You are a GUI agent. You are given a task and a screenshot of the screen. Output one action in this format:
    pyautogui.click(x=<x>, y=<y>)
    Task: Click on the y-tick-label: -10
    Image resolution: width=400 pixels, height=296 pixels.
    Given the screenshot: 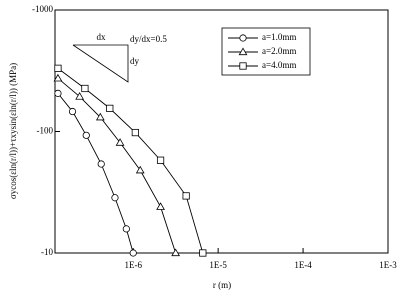 What is the action you would take?
    pyautogui.click(x=47, y=252)
    